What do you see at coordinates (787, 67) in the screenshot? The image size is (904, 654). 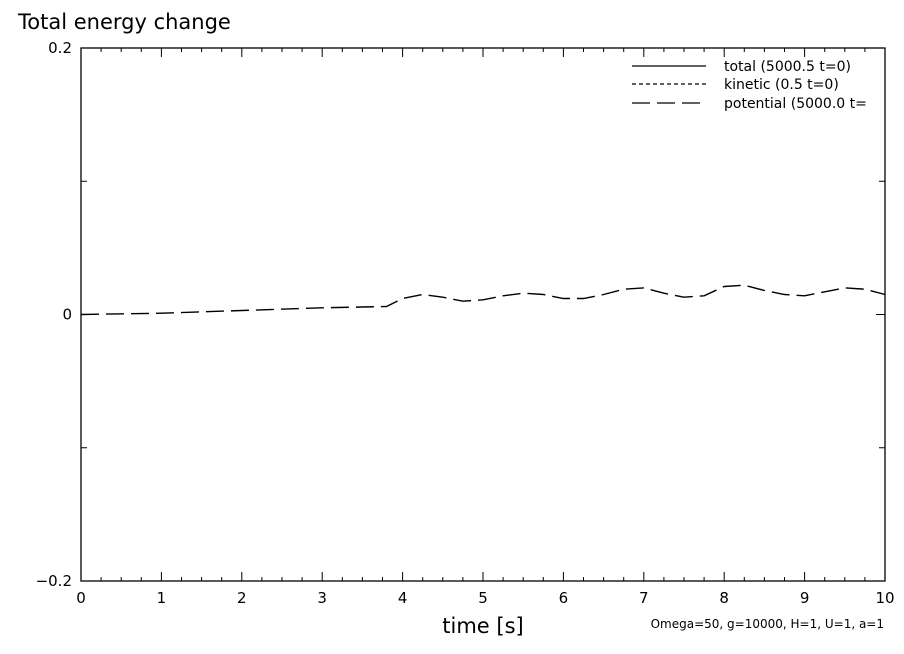 I see `legend-label-total: total (5000.5 t=0)` at bounding box center [787, 67].